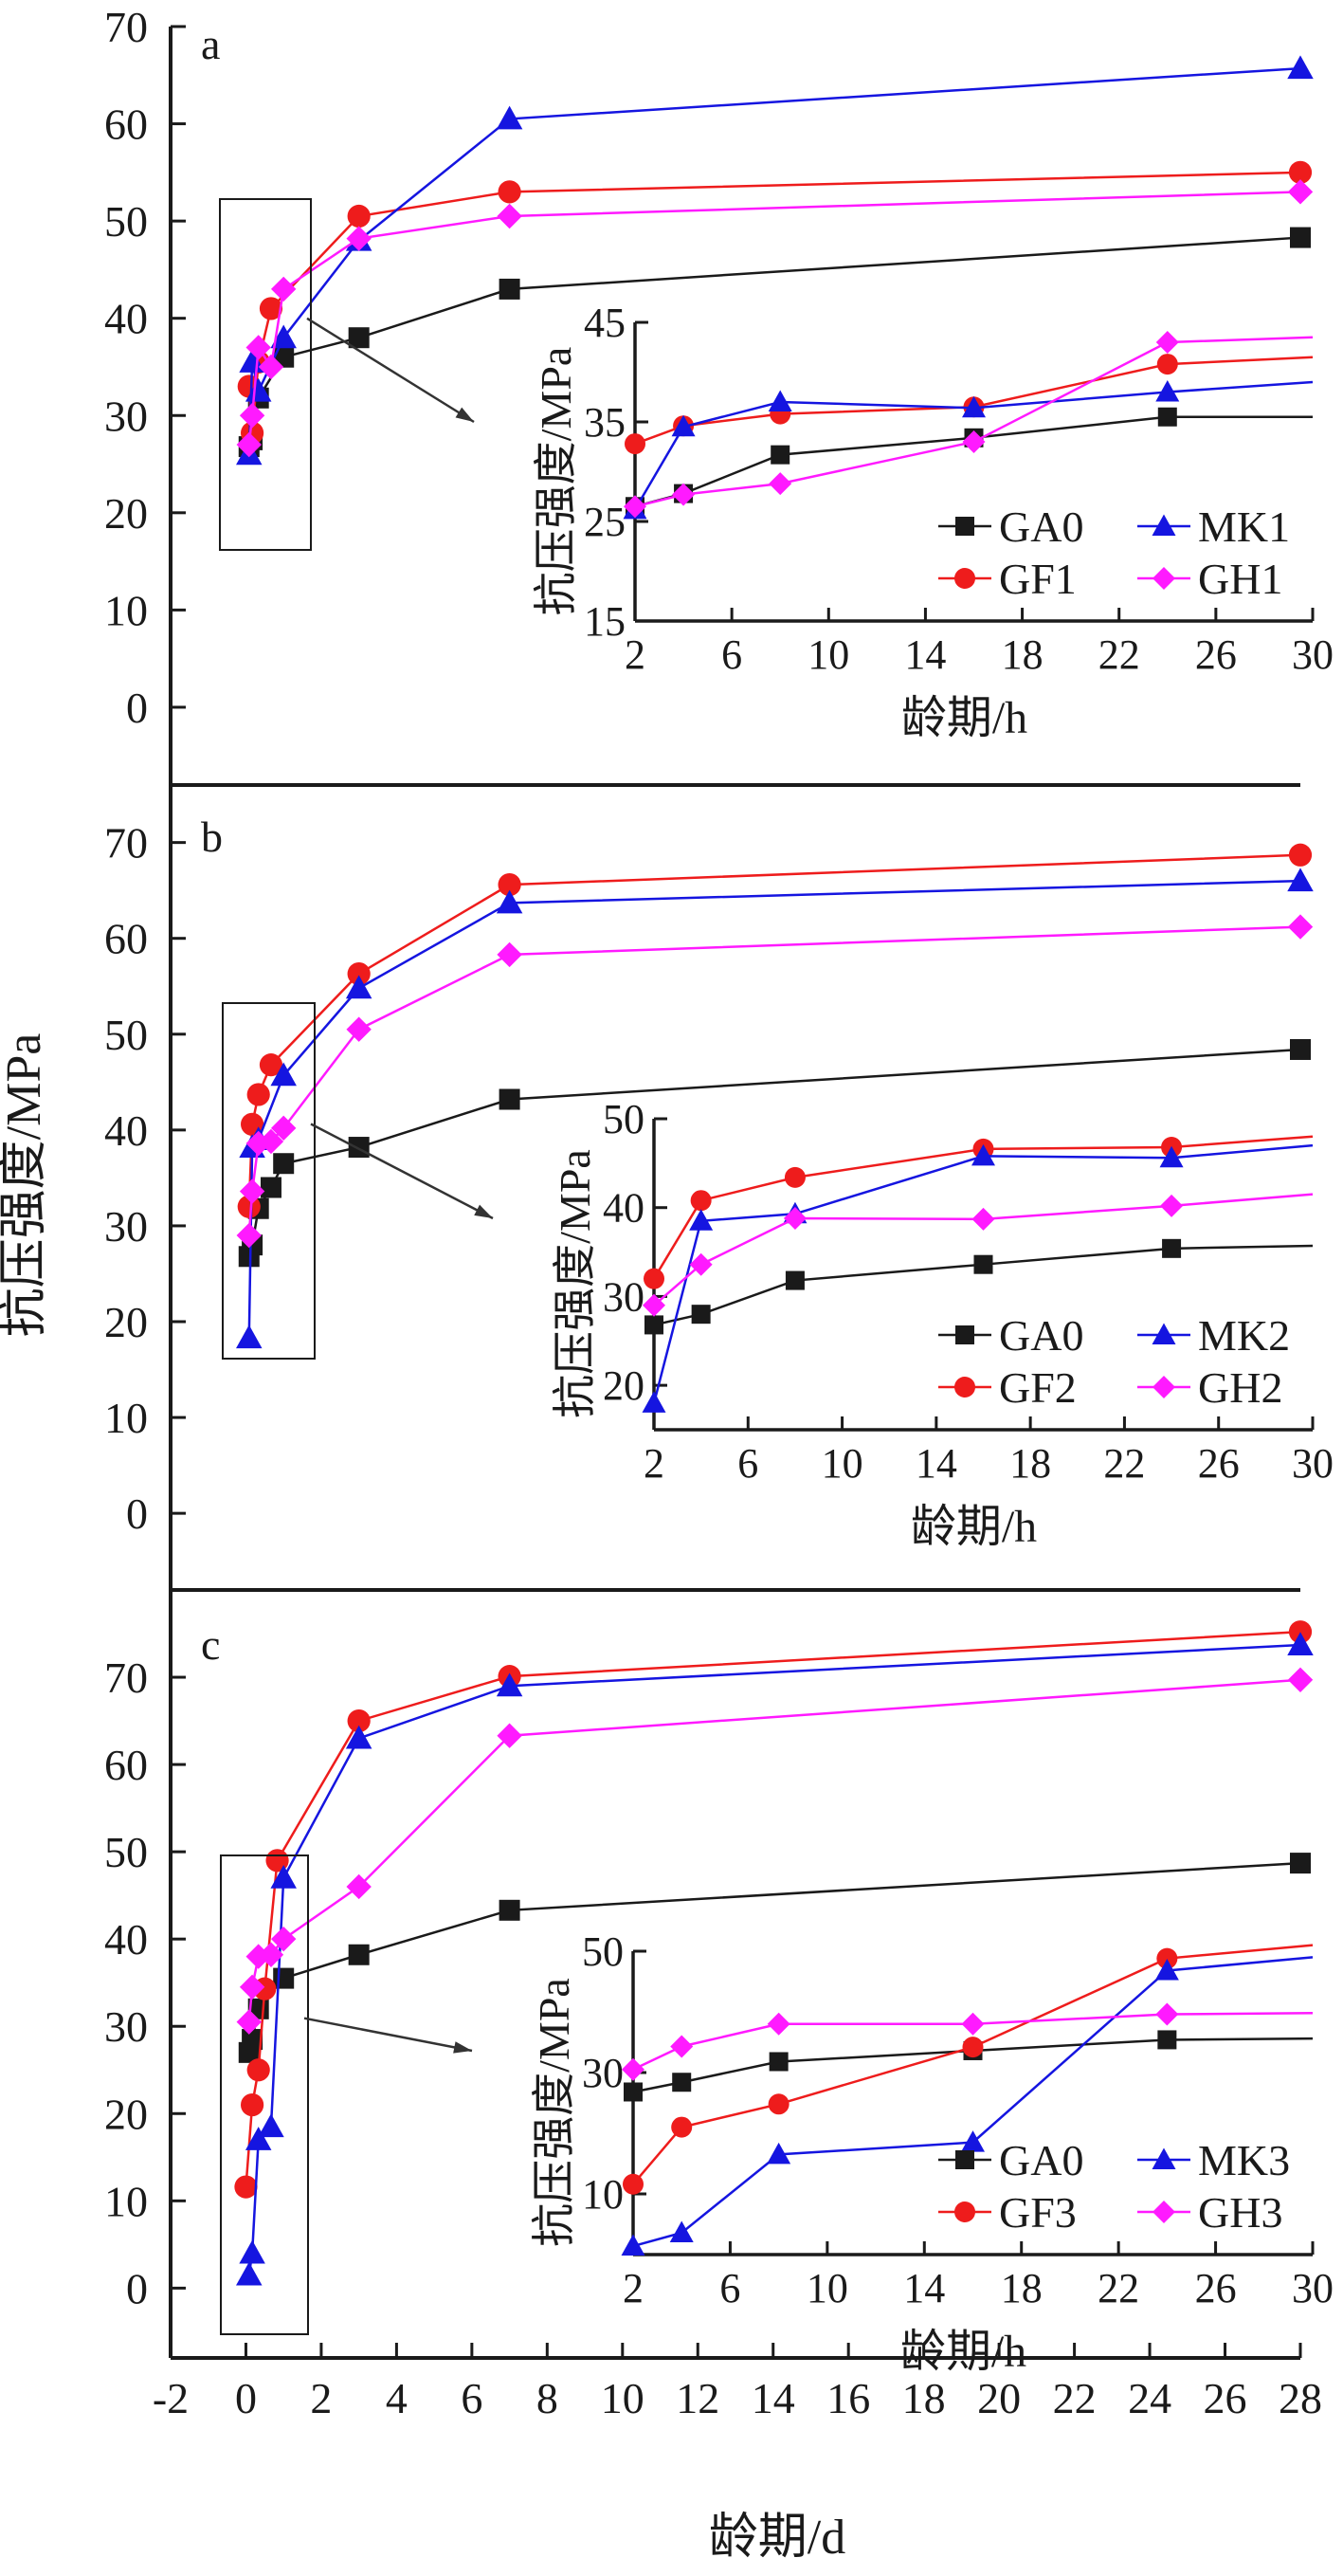 The width and height of the screenshot is (1343, 2576). Describe the element at coordinates (999, 2398) in the screenshot. I see `x-tick-label: 20` at that location.